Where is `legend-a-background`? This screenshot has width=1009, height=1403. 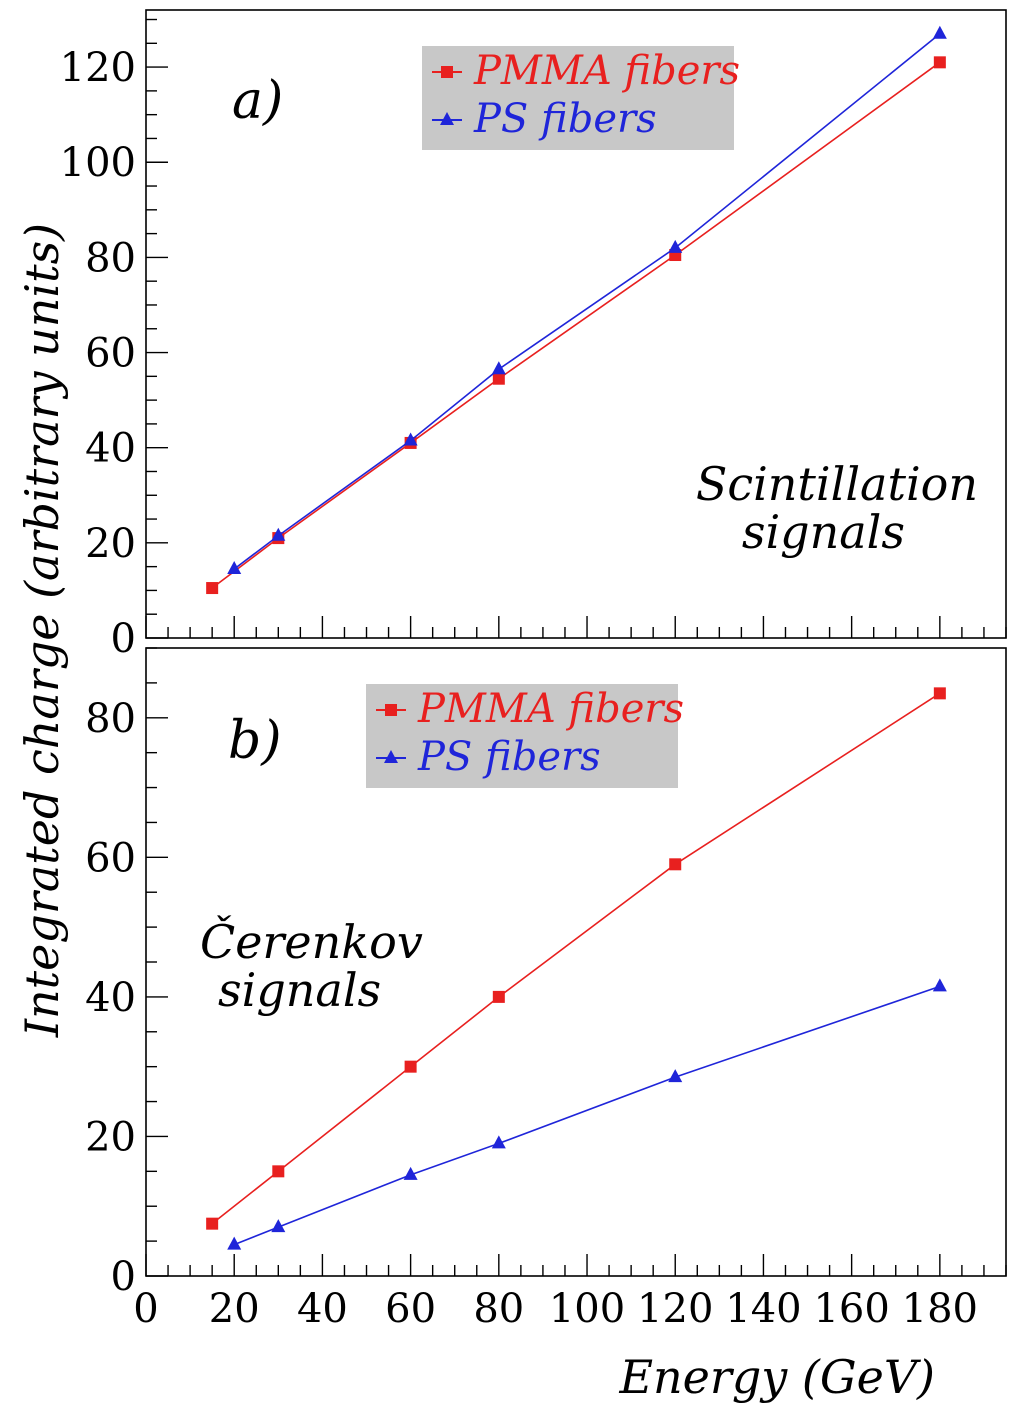
legend-a-background is located at coordinates (578, 98).